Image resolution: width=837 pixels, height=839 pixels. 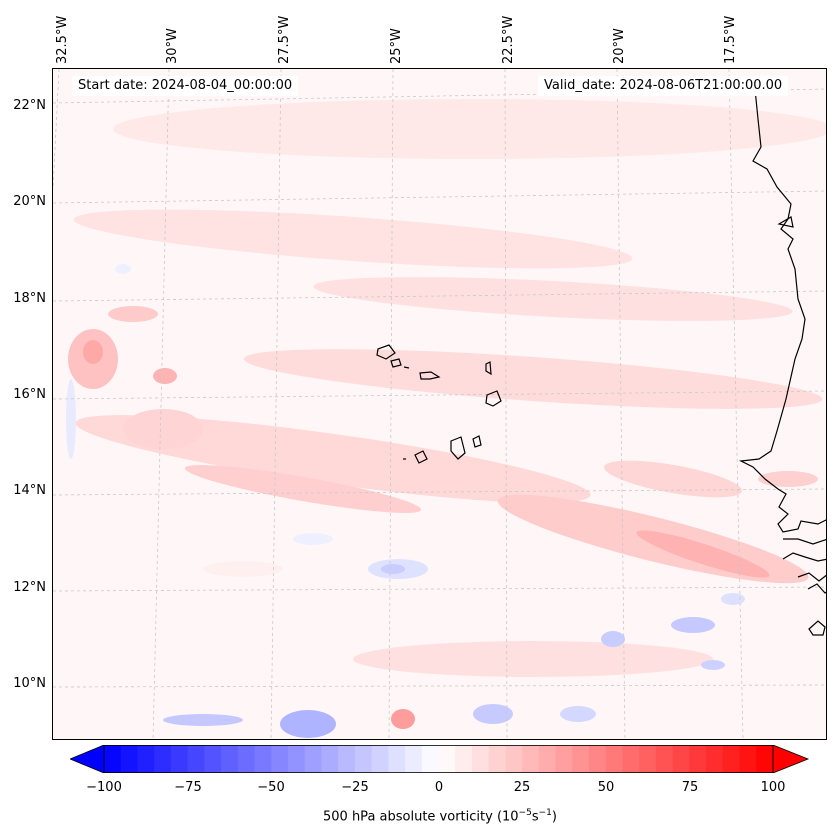 I want to click on lon-label: 17.5°W, so click(x=730, y=39).